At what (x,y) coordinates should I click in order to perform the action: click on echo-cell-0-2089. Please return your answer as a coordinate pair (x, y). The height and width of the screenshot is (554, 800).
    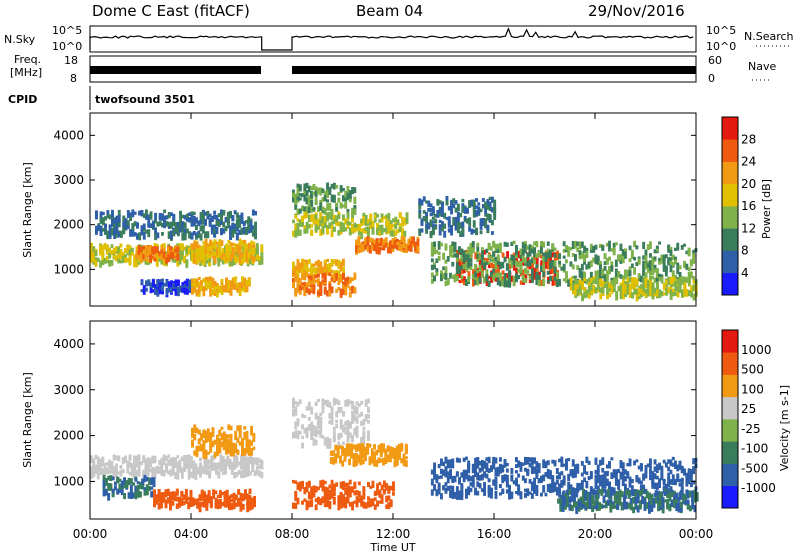
    Looking at the image, I should click on (532, 264).